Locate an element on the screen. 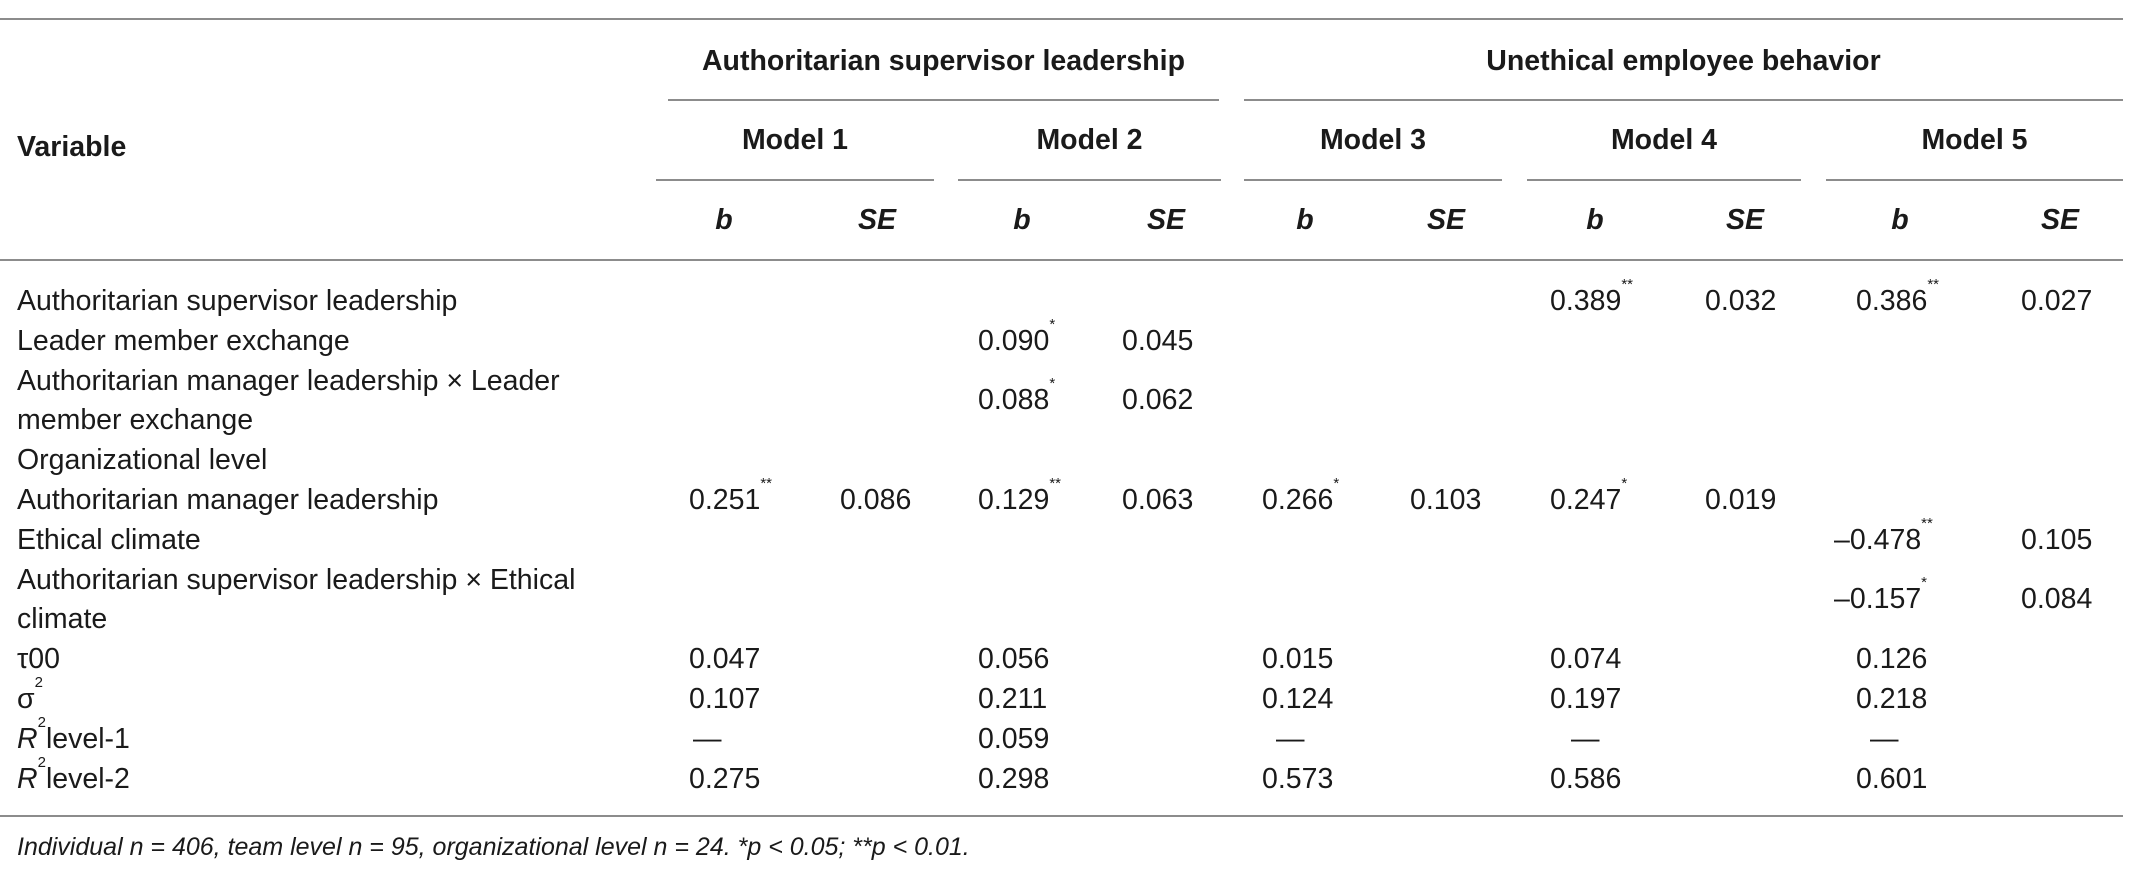 Image resolution: width=2139 pixels, height=877 pixels. cell-value: 0.298 is located at coordinates (1014, 779).